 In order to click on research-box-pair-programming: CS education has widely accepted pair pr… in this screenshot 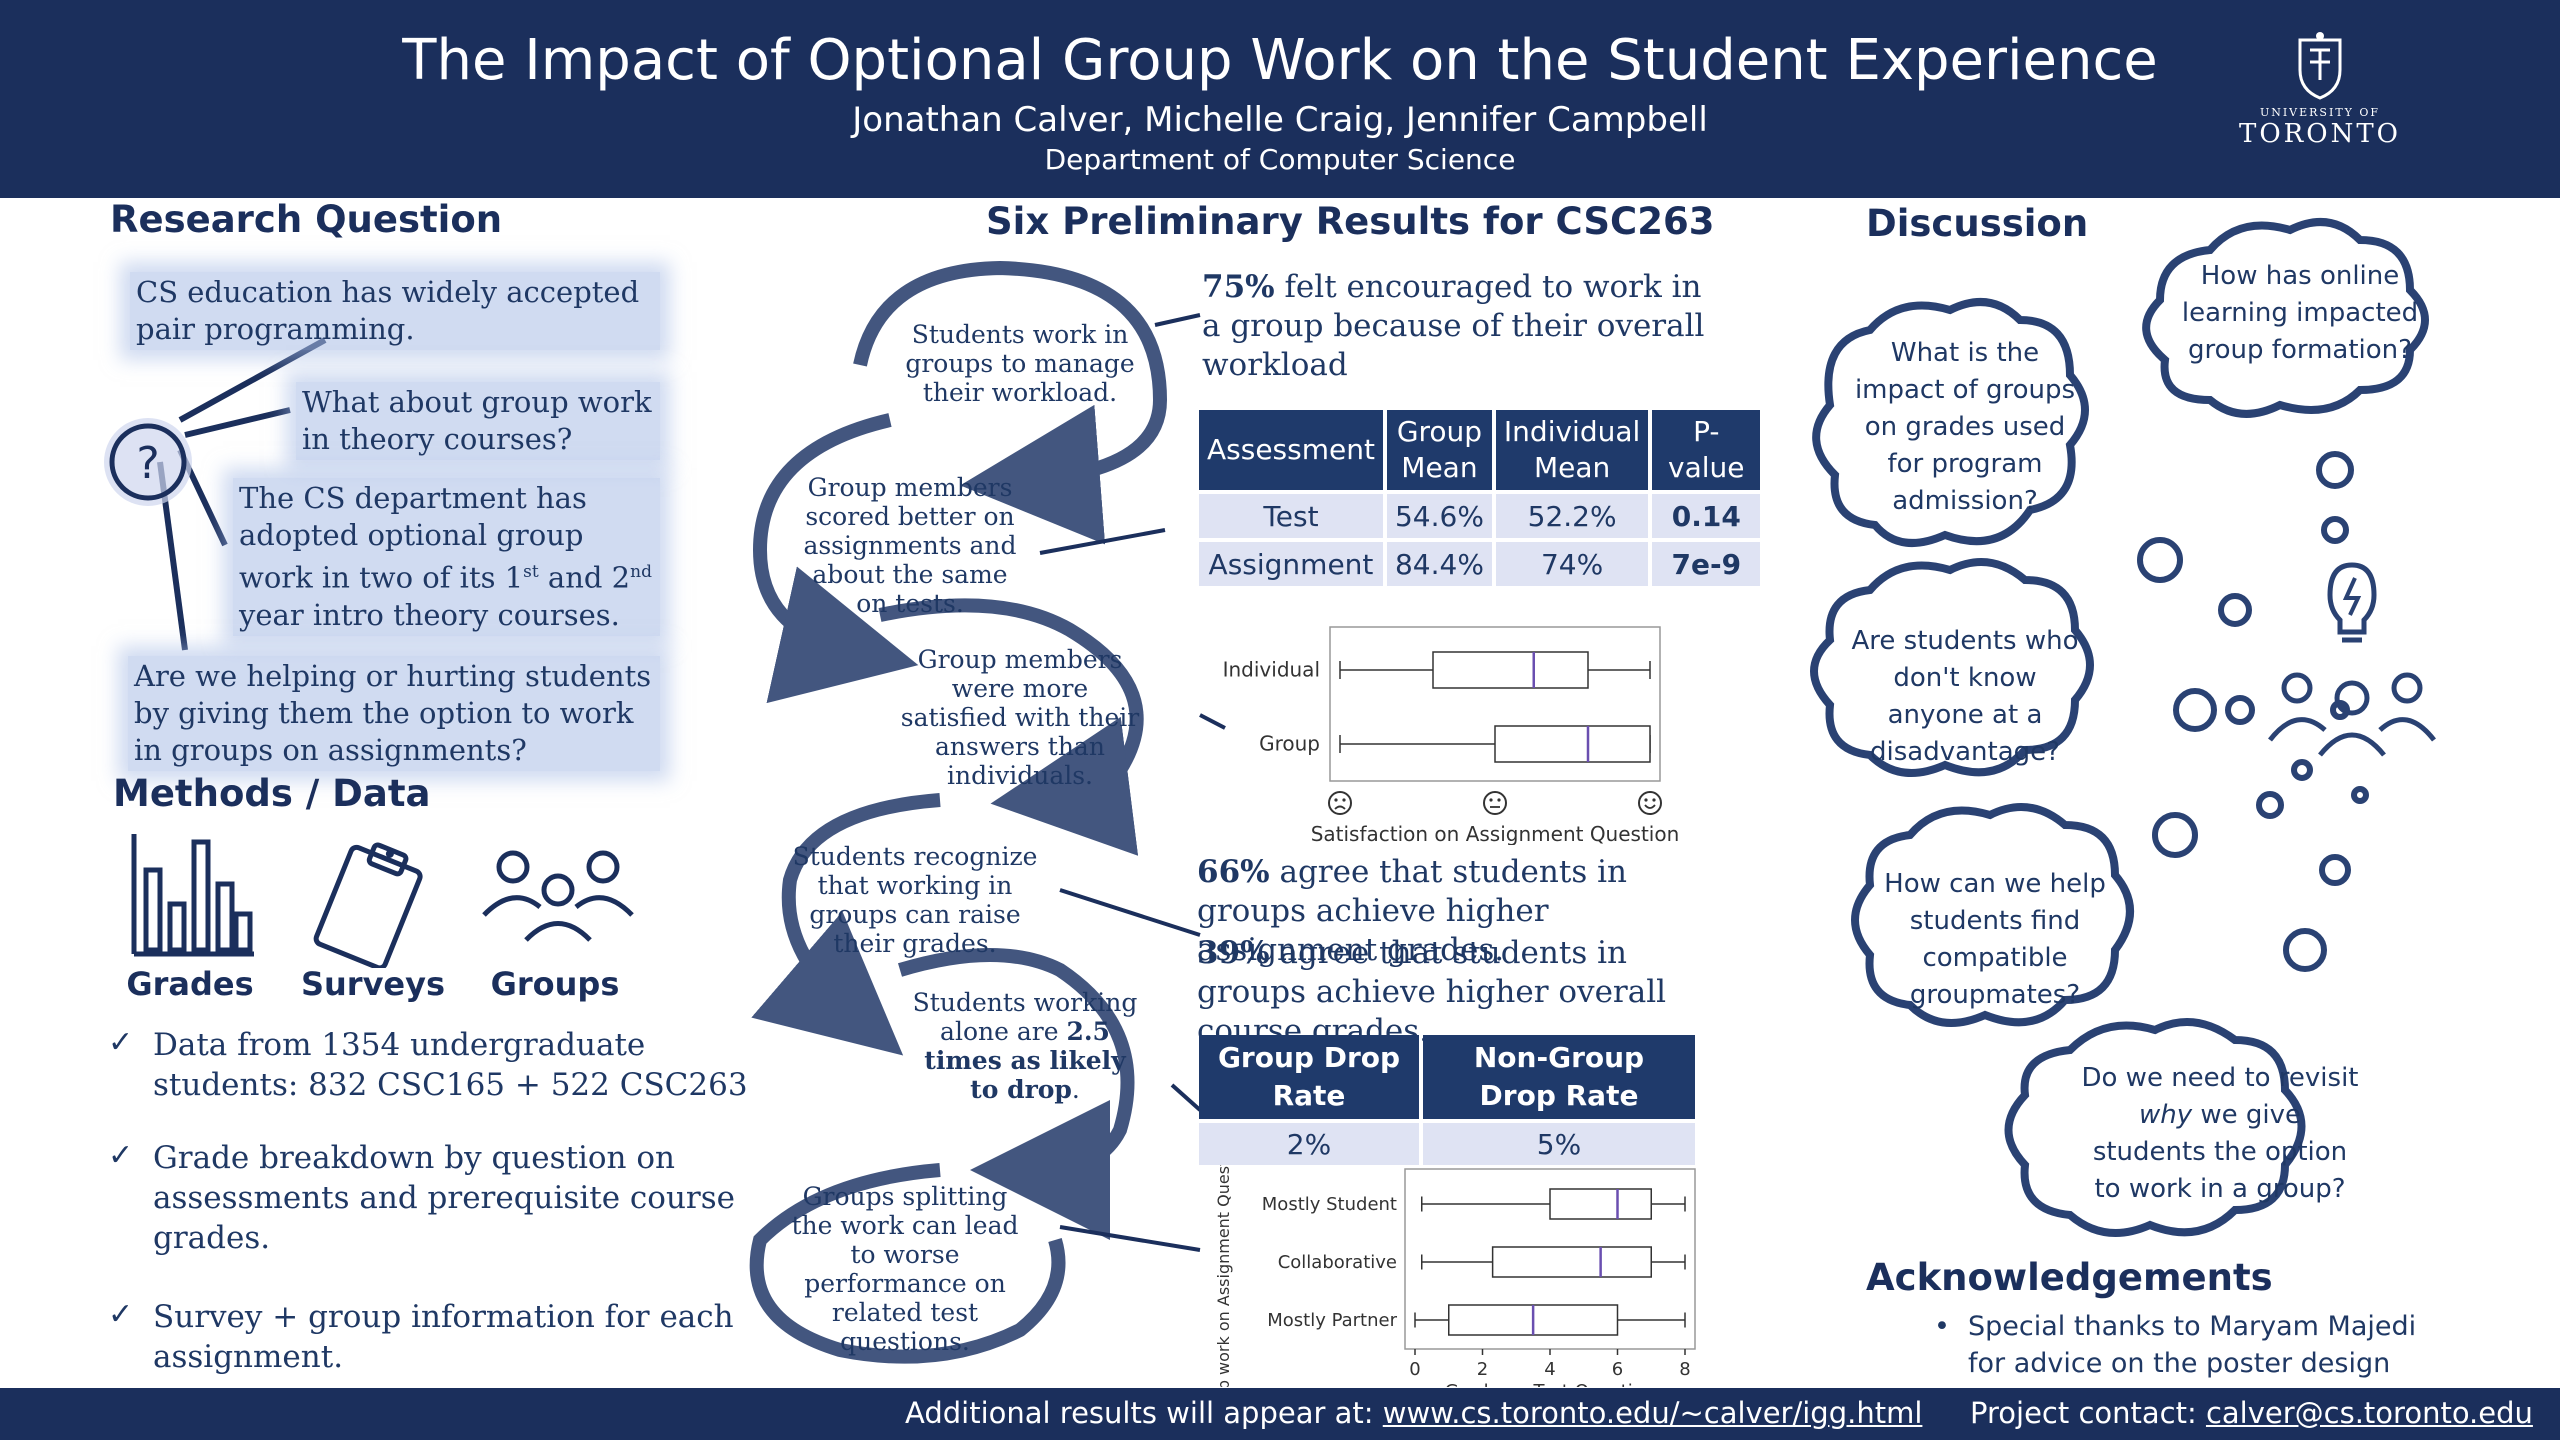, I will do `click(395, 311)`.